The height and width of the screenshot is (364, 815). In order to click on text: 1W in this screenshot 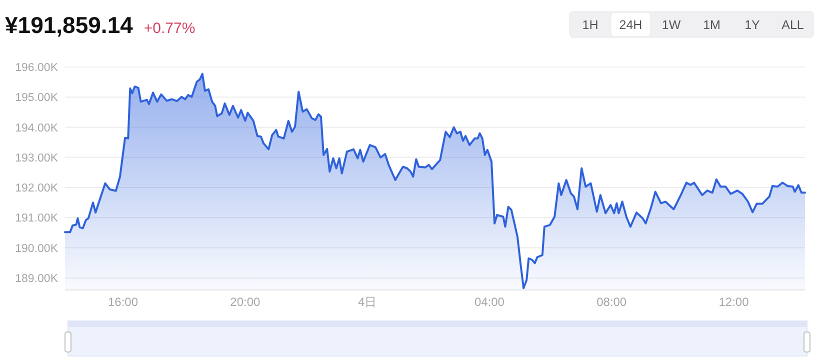, I will do `click(671, 25)`.